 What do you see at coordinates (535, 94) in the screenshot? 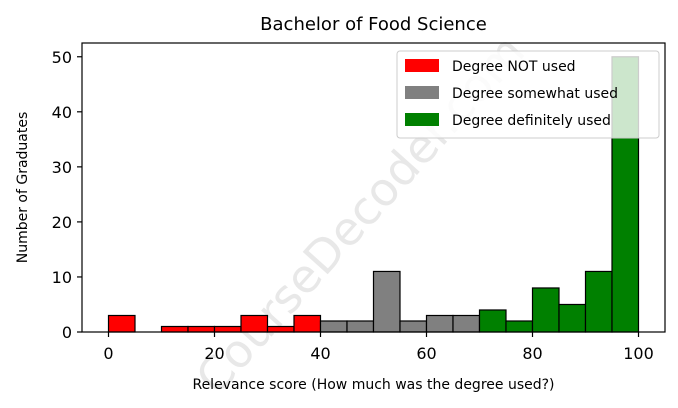
I see `legend-label: Degree somewhat used` at bounding box center [535, 94].